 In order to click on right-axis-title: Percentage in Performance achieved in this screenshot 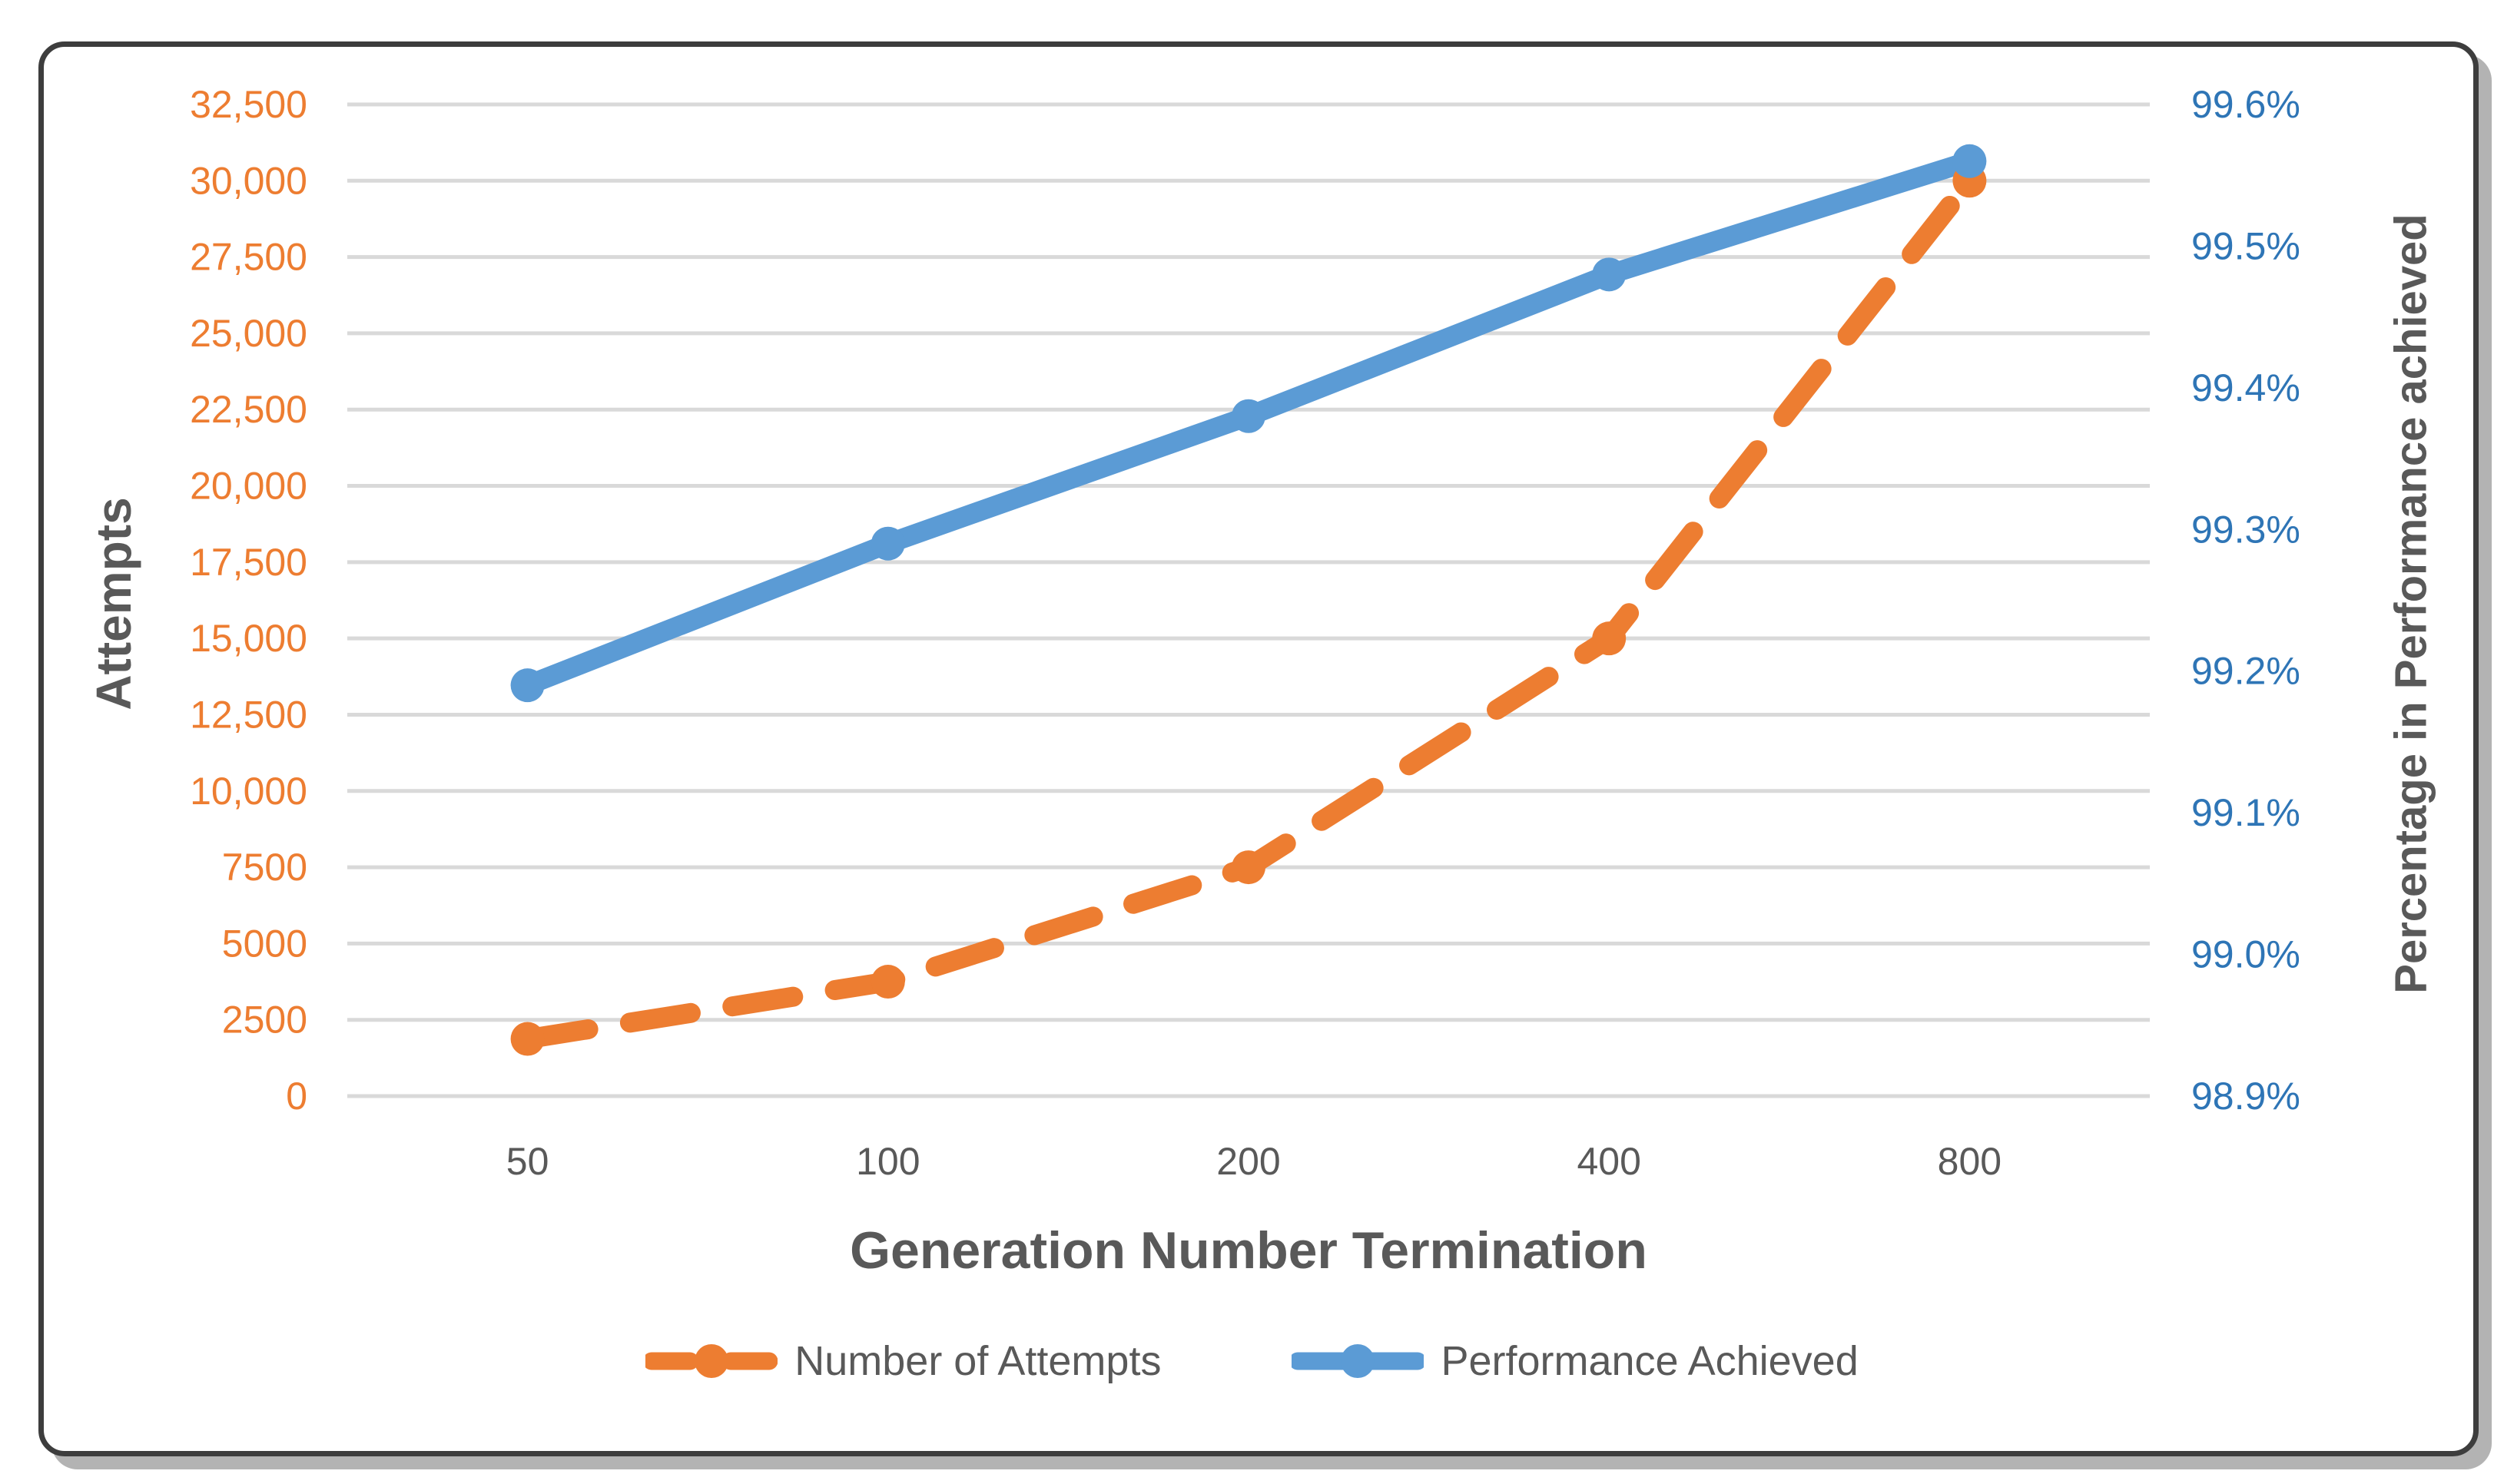, I will do `click(2411, 604)`.